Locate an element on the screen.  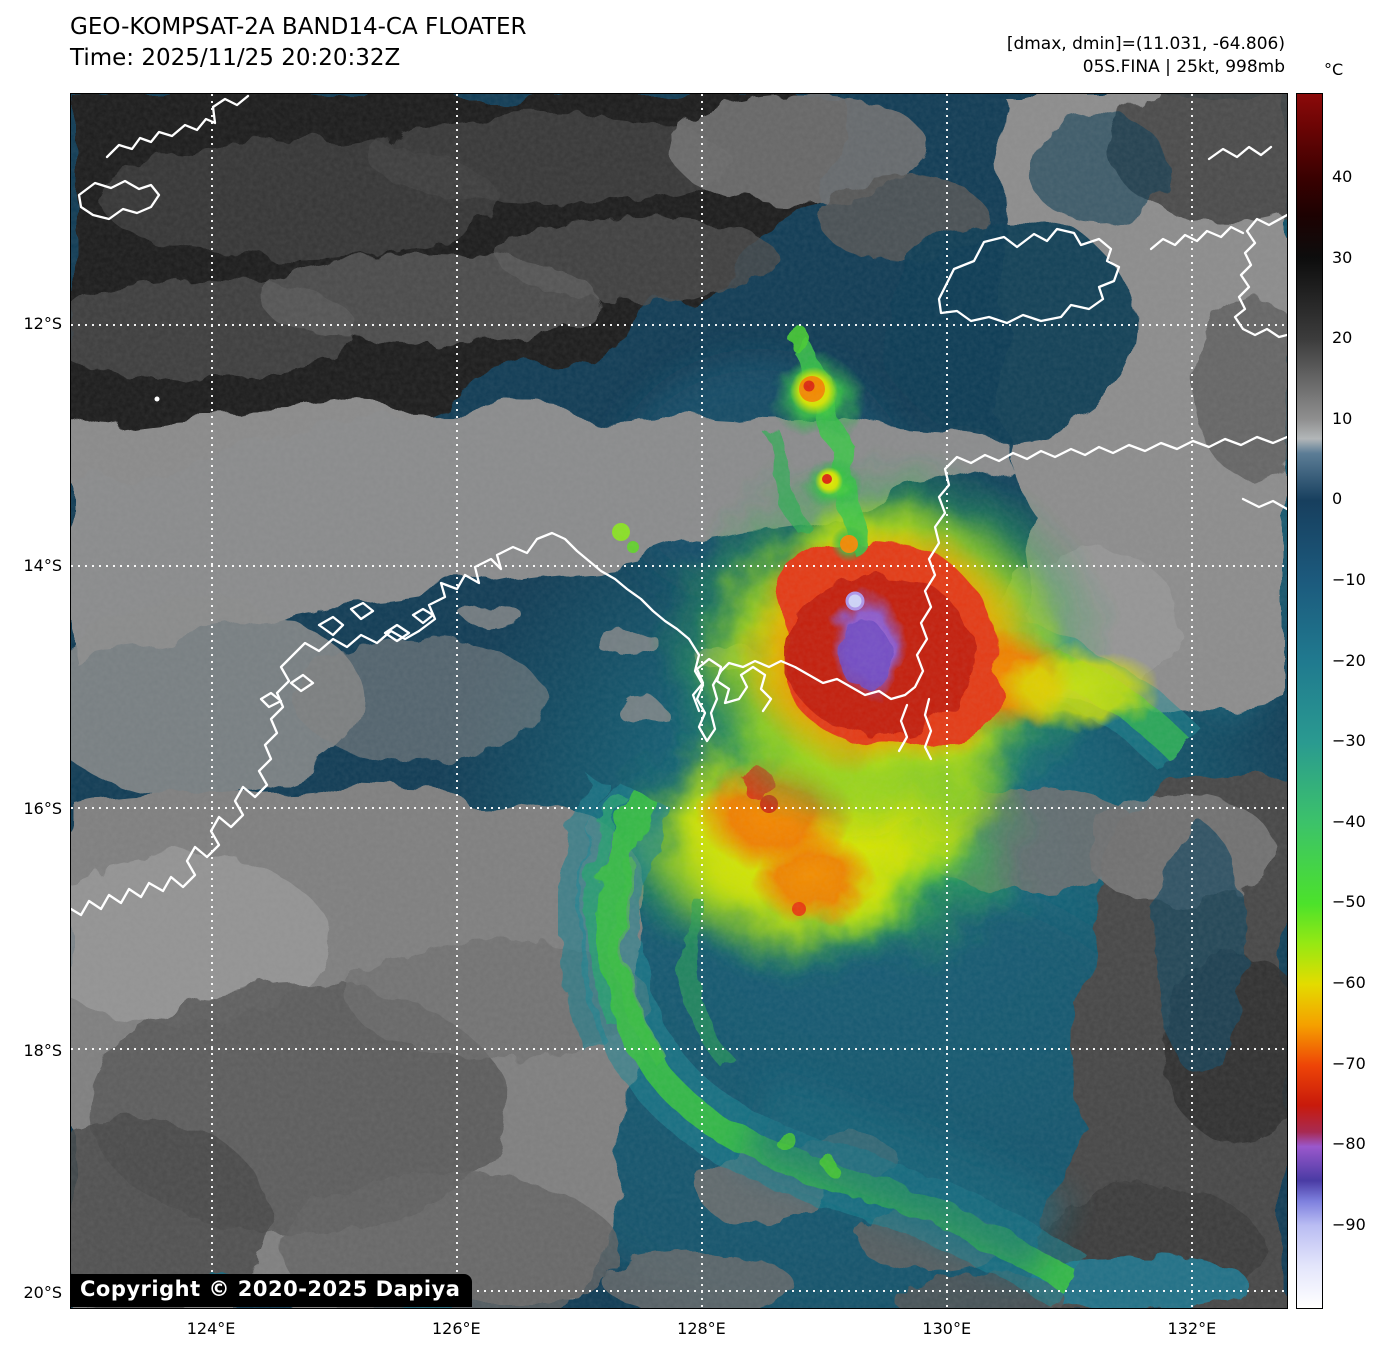
colorbar is located at coordinates (1309, 701).